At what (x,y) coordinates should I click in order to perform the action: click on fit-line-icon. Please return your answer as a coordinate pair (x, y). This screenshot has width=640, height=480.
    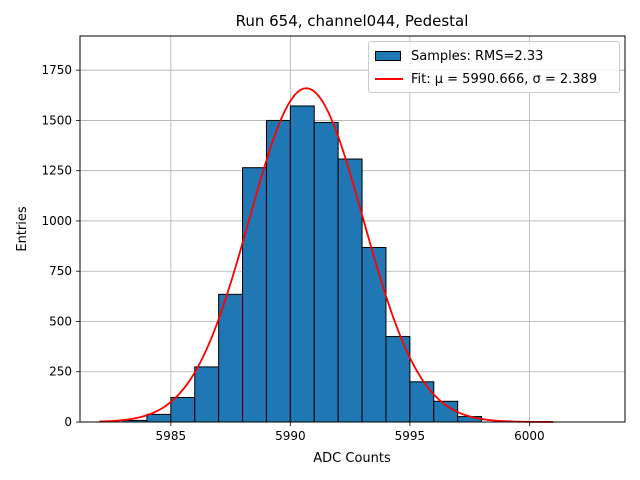
    Looking at the image, I should click on (389, 79).